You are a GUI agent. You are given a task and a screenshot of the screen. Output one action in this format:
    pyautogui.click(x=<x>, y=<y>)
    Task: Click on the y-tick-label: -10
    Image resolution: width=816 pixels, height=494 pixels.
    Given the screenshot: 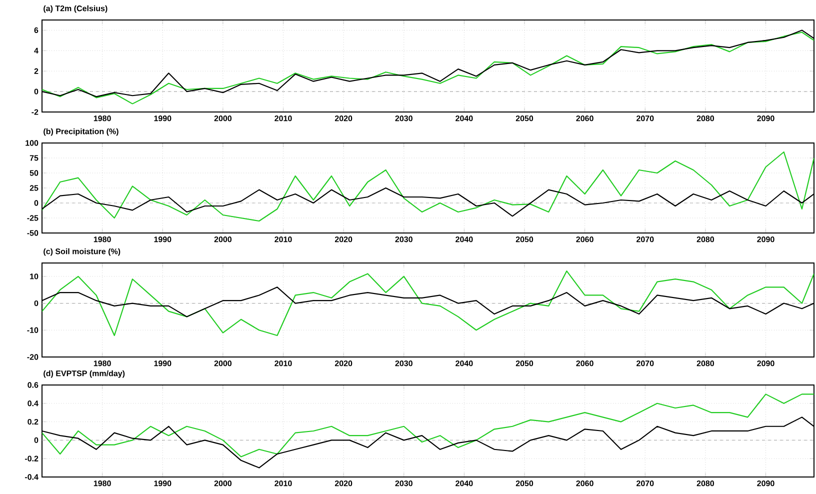 What is the action you would take?
    pyautogui.click(x=32, y=330)
    